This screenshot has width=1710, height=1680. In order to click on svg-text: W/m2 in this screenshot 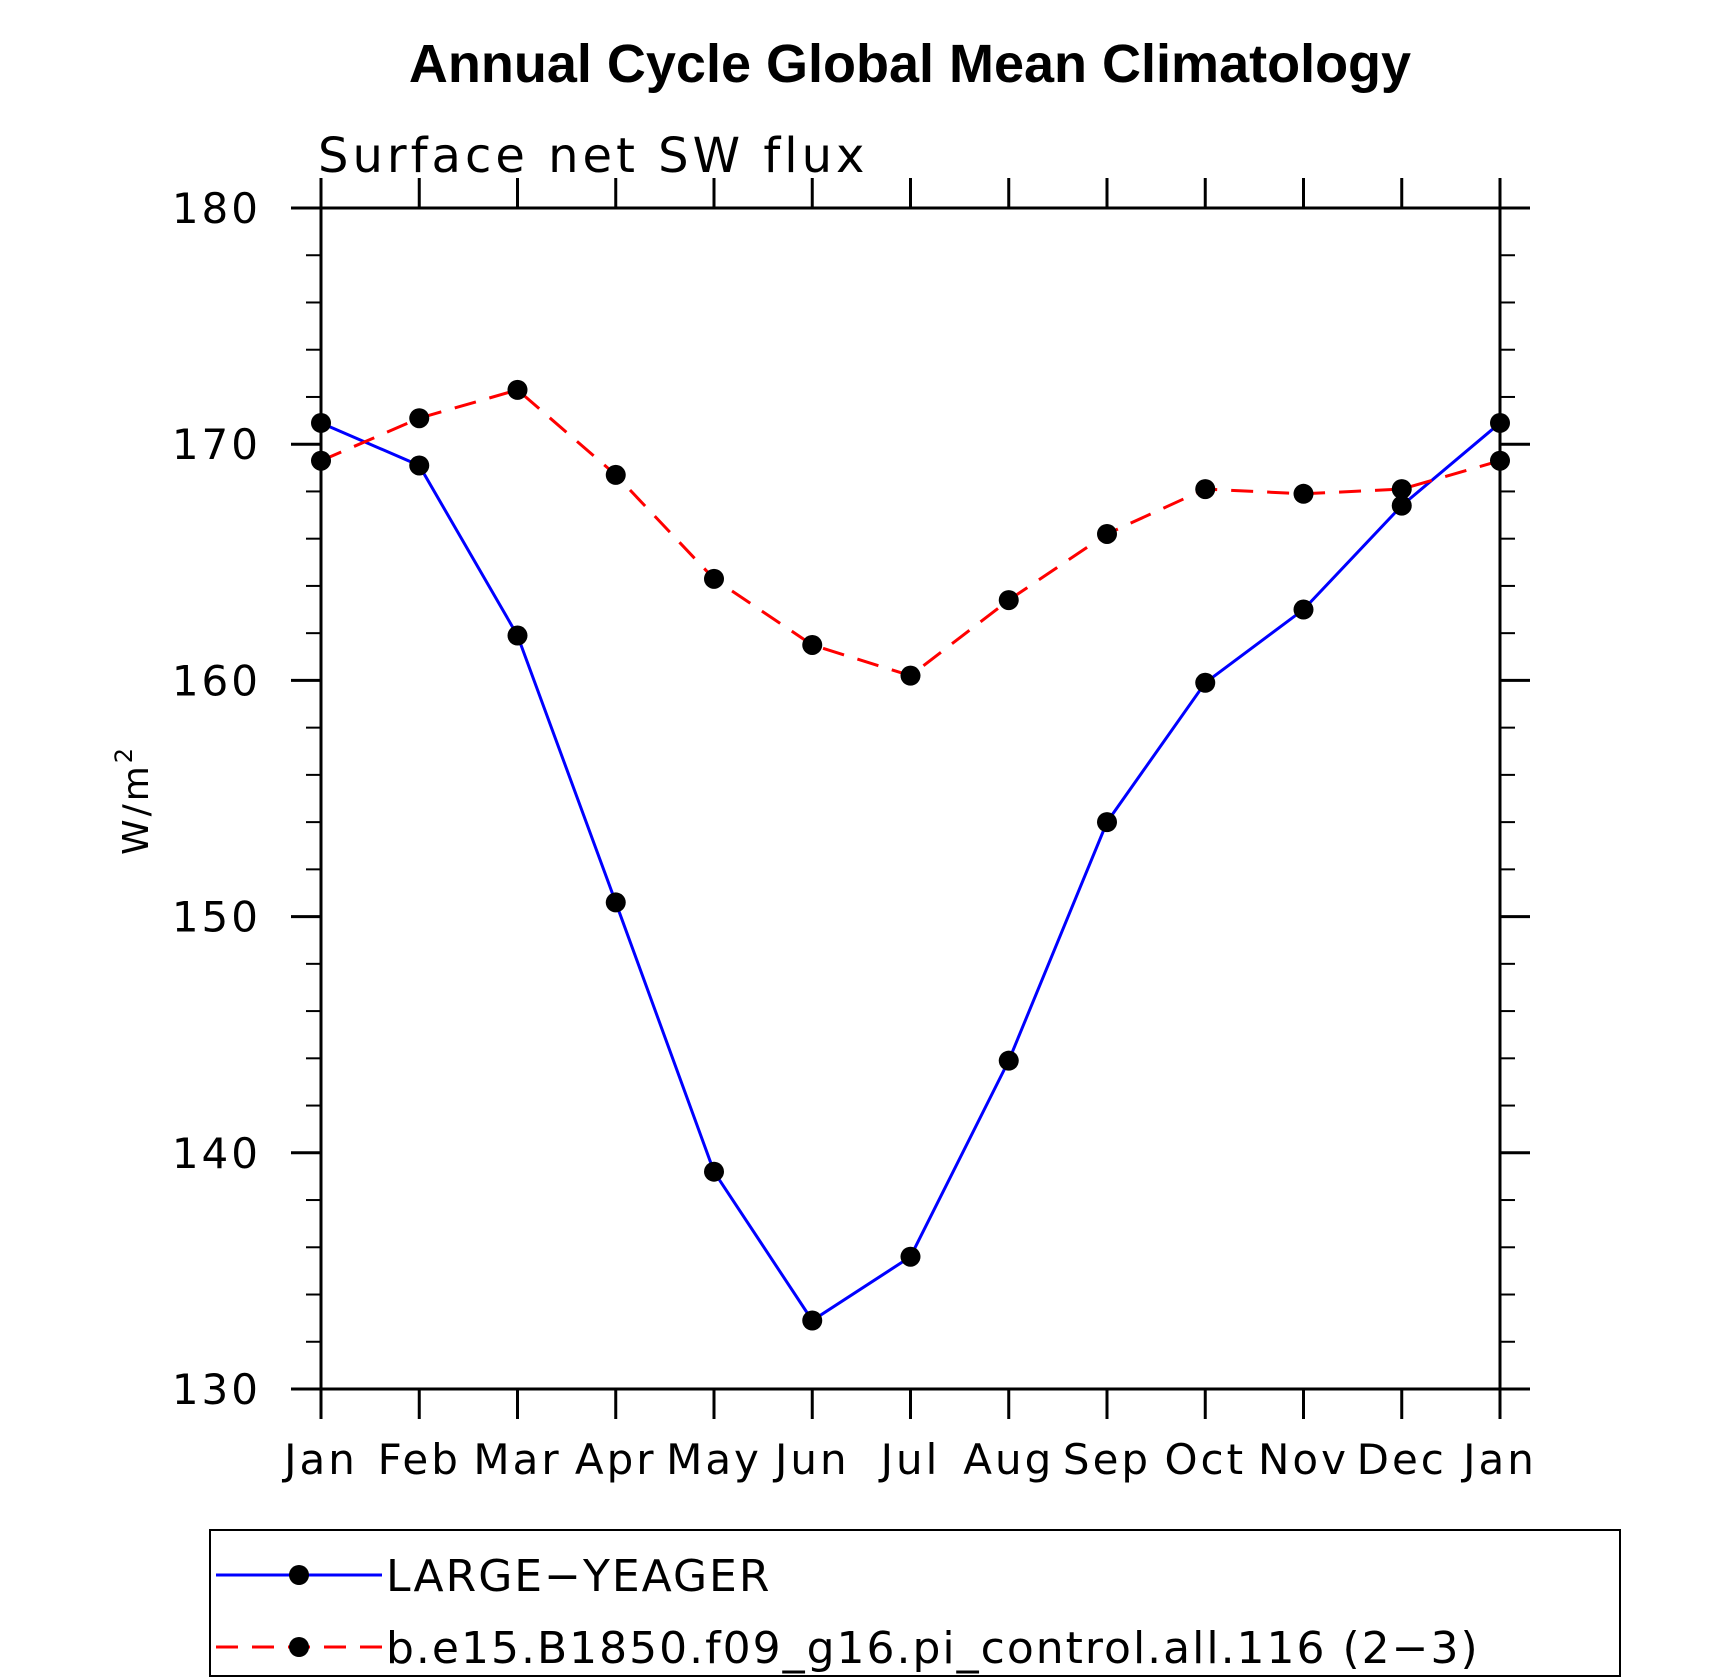, I will do `click(133, 800)`.